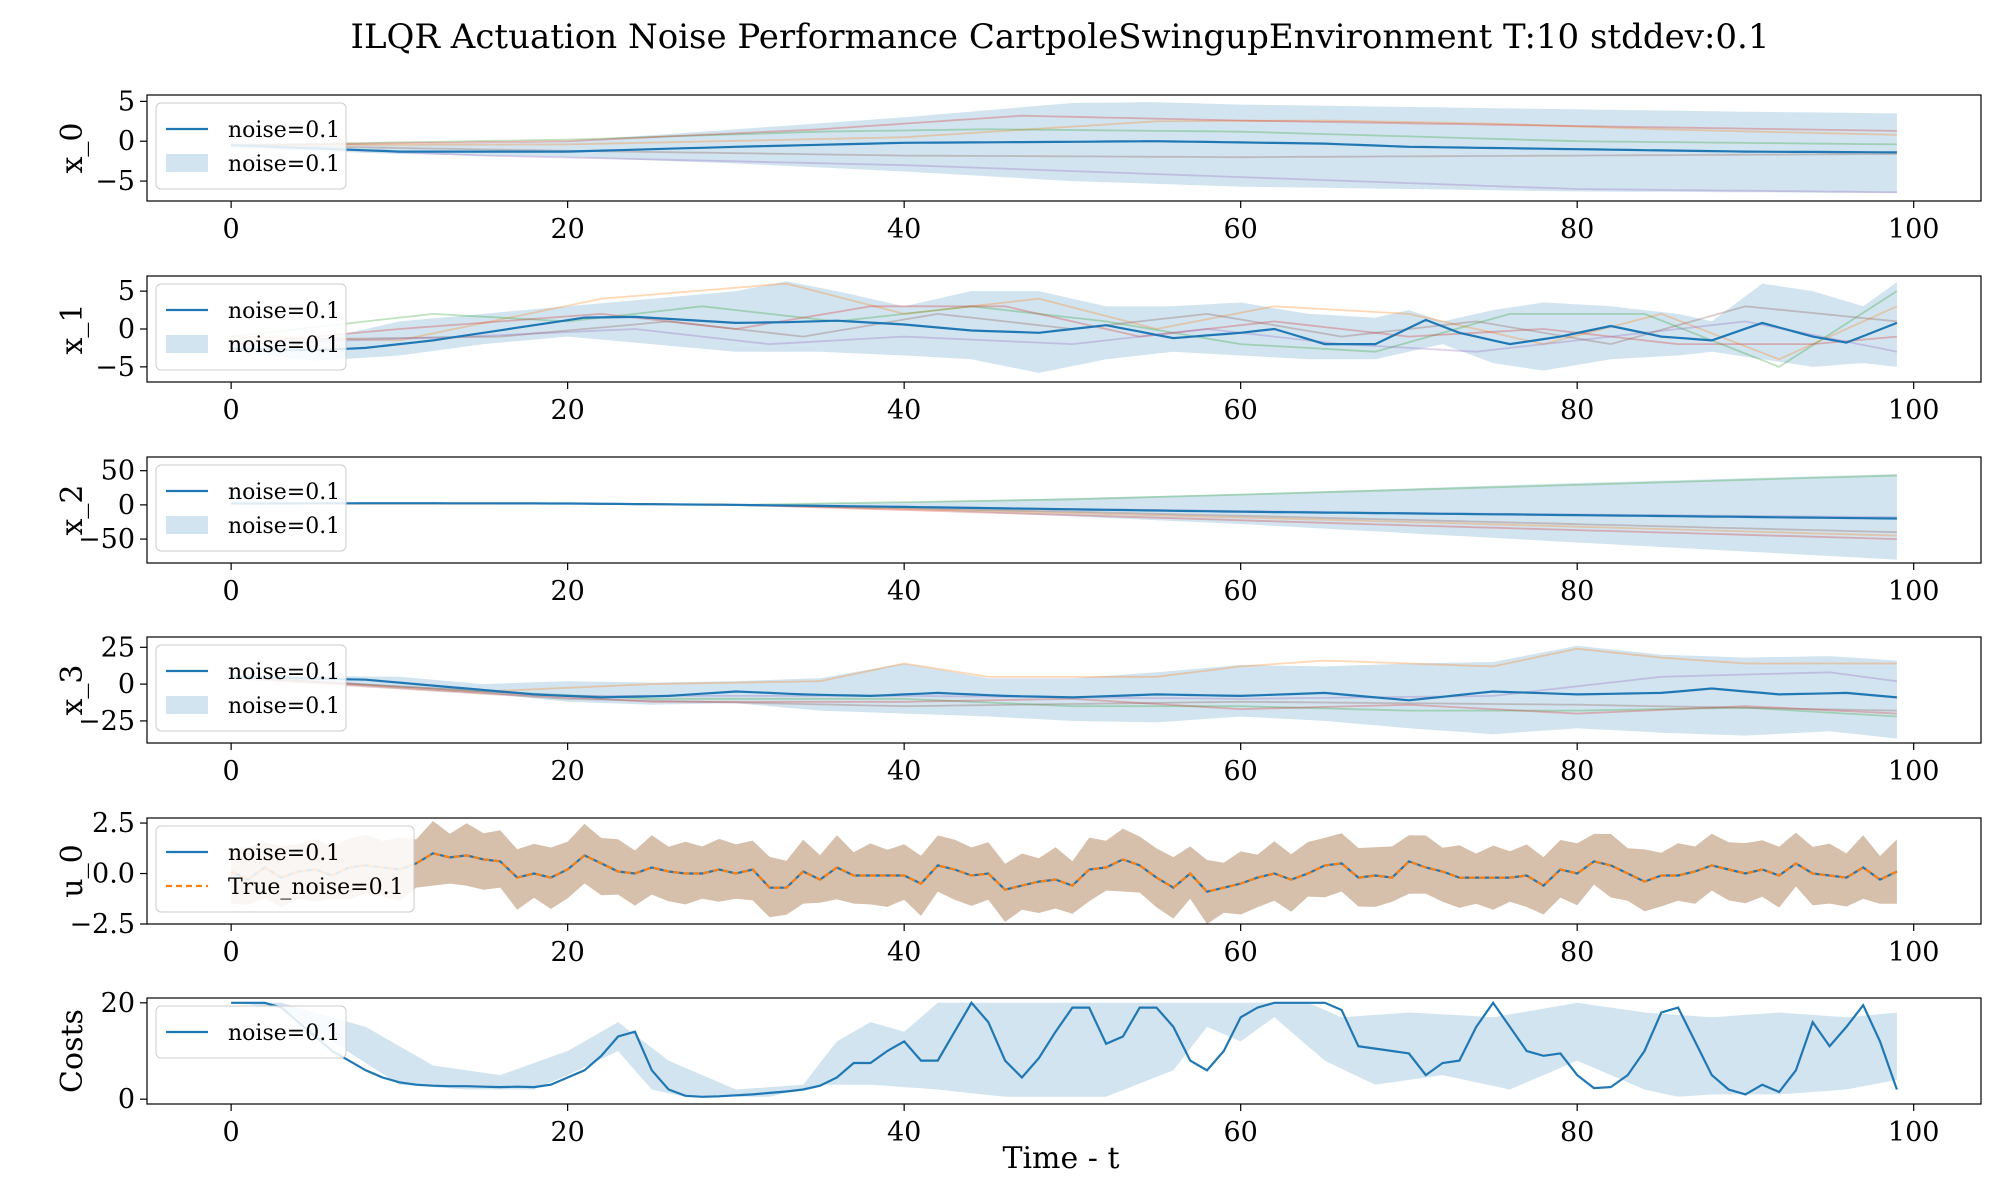  Describe the element at coordinates (118, 647) in the screenshot. I see `x3-ytick-label: 25` at that location.